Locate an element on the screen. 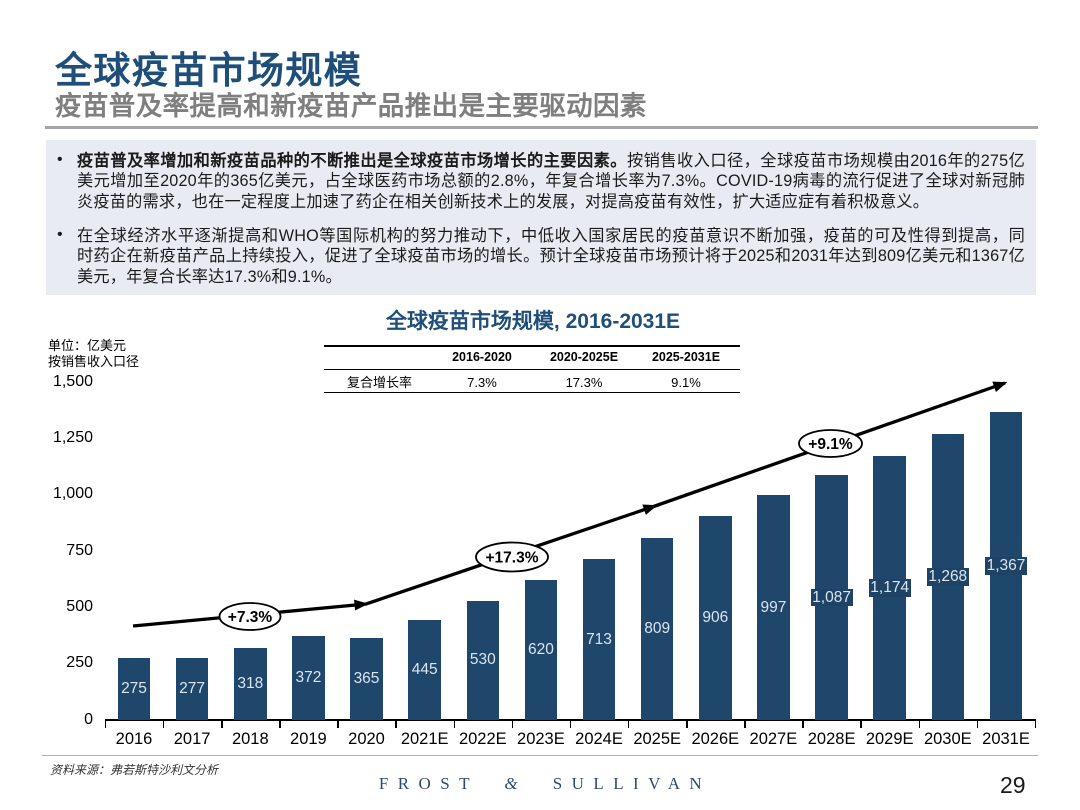  svg-text: +7.3% is located at coordinates (250, 617).